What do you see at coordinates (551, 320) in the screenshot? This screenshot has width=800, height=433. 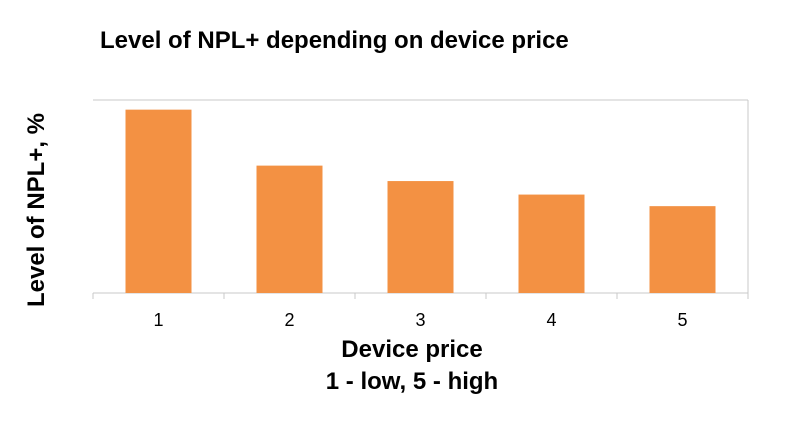 I see `x-tick-label: 4` at bounding box center [551, 320].